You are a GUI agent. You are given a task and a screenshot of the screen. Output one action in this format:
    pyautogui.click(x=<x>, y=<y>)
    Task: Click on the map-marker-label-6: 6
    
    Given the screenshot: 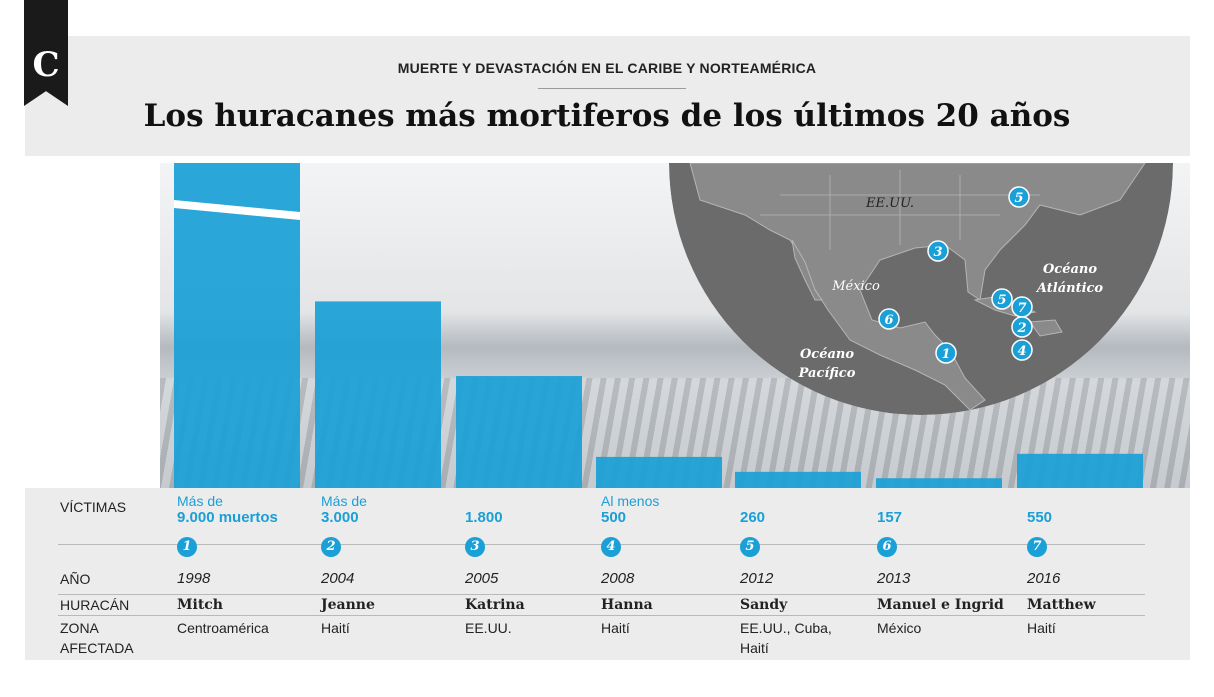 What is the action you would take?
    pyautogui.click(x=888, y=320)
    